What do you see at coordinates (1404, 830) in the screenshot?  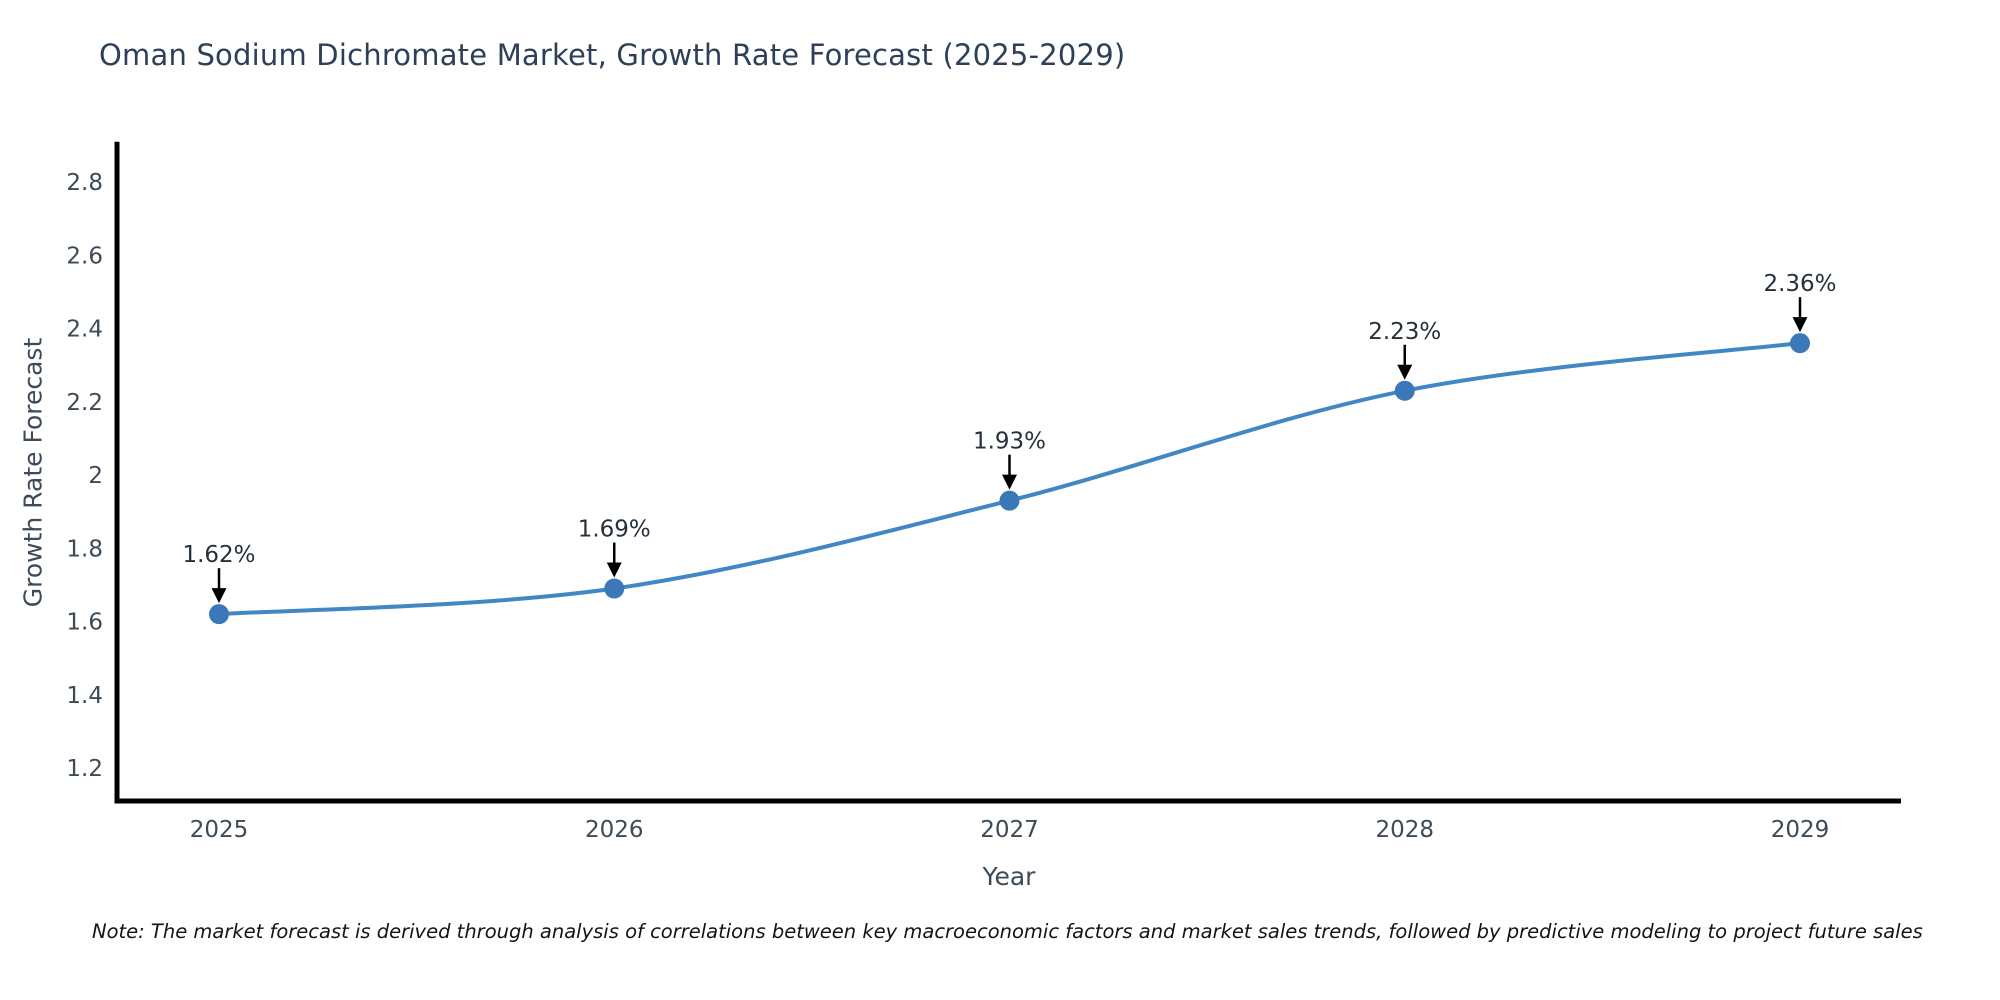 I see `x-tick-label: 2028` at bounding box center [1404, 830].